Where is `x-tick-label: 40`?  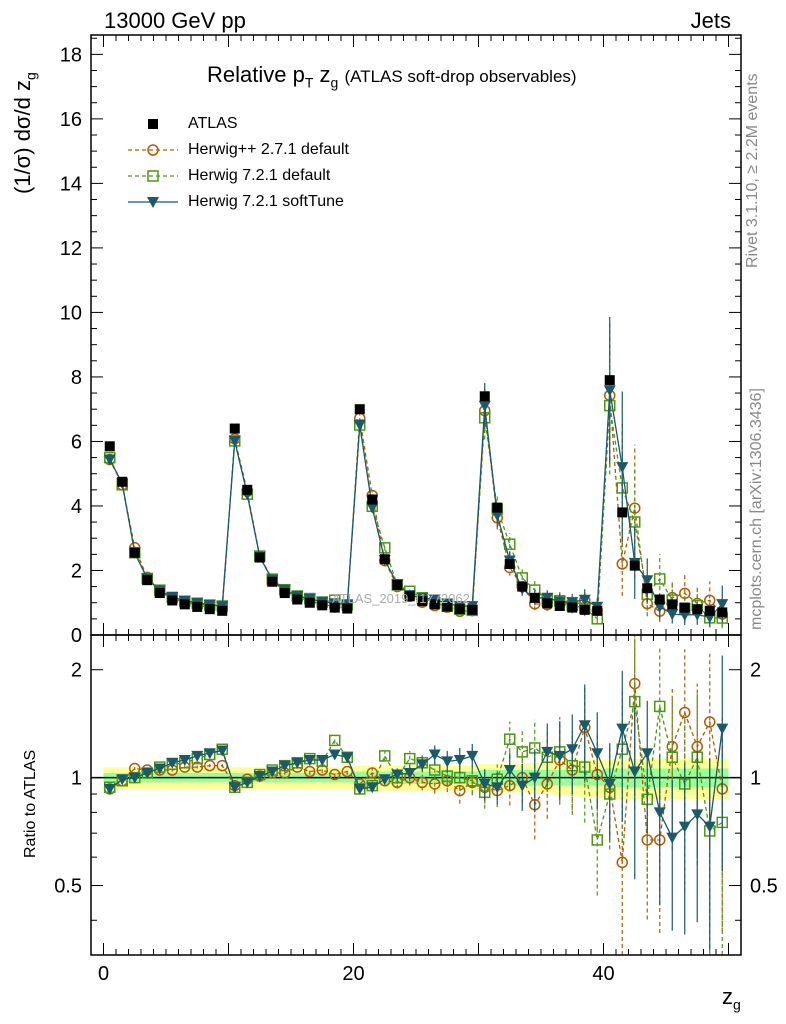 x-tick-label: 40 is located at coordinates (603, 974).